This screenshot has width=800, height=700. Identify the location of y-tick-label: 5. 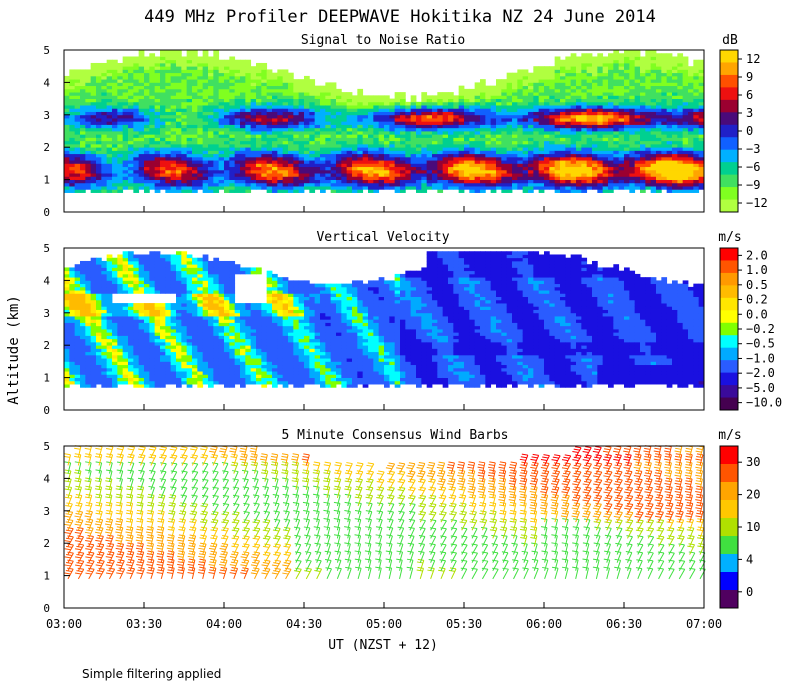
(46, 50).